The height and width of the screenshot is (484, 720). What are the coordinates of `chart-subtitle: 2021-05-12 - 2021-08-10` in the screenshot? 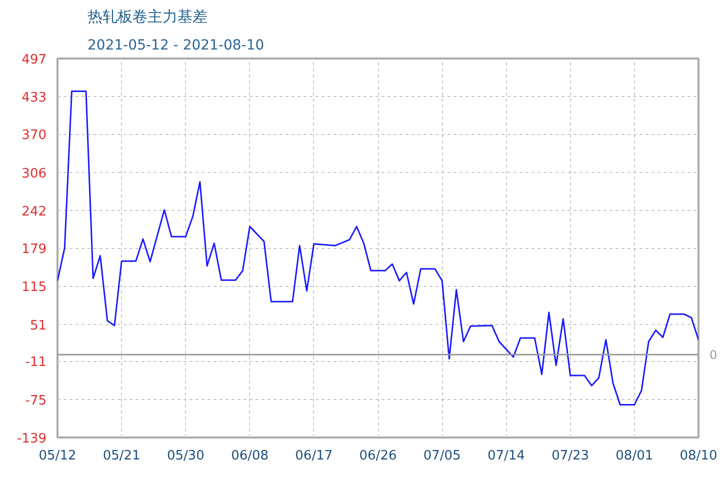 It's located at (176, 46).